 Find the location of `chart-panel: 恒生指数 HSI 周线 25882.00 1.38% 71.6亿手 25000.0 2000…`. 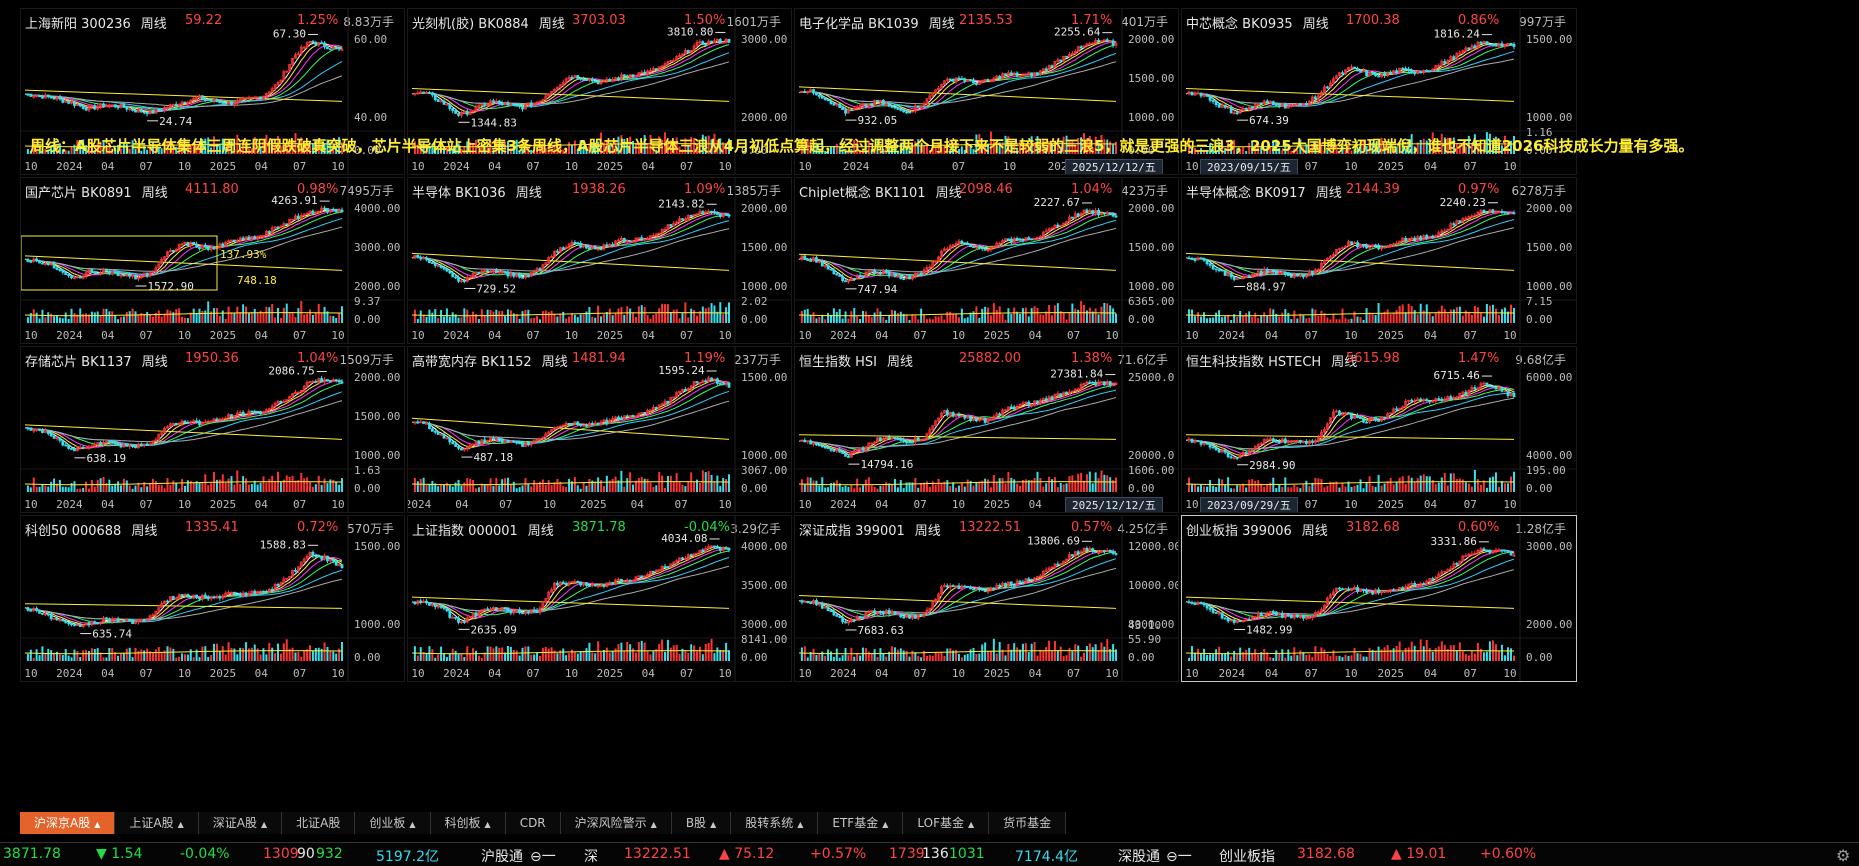

chart-panel: 恒生指数 HSI 周线 25882.00 1.38% 71.6亿手 25000.0 2000… is located at coordinates (986, 429).